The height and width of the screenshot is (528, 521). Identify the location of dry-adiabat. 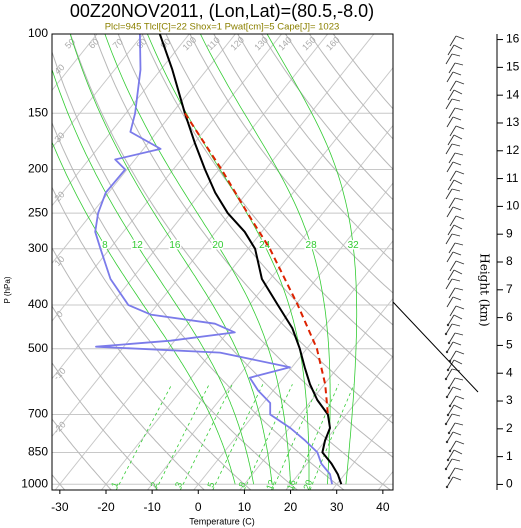
(303, 148).